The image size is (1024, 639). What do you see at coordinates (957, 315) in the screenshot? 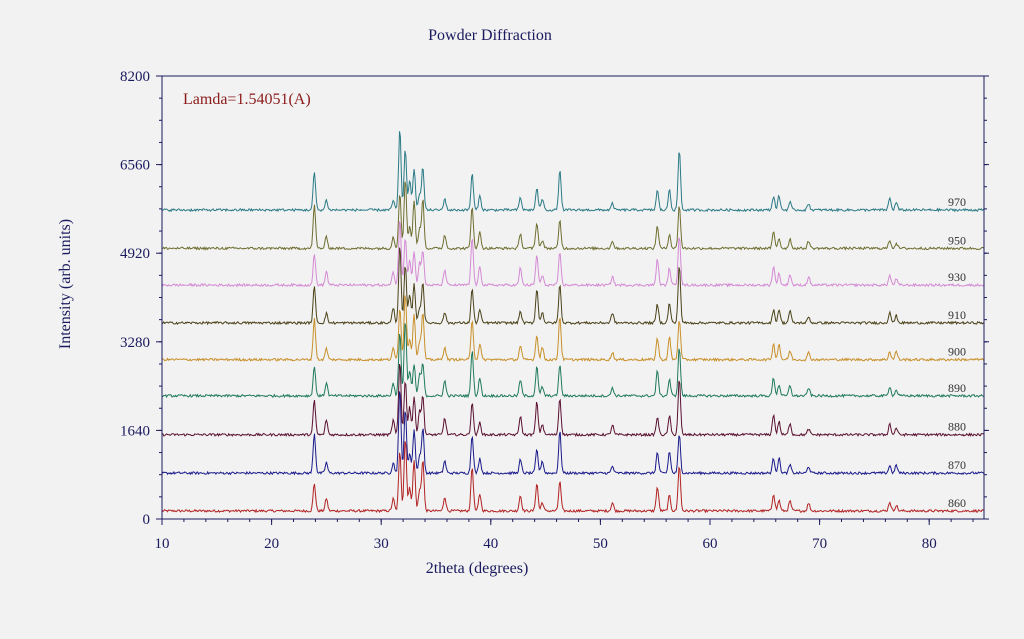
I see `series-label-910: 910` at bounding box center [957, 315].